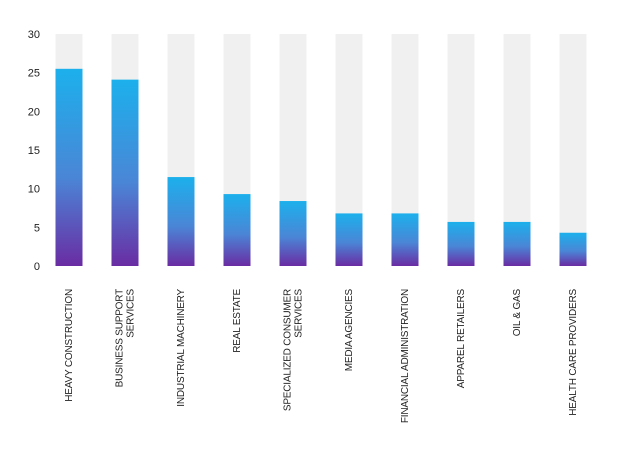 This screenshot has height=457, width=625. I want to click on y-axis: 0 5 10 15 20 25 30, so click(34, 151).